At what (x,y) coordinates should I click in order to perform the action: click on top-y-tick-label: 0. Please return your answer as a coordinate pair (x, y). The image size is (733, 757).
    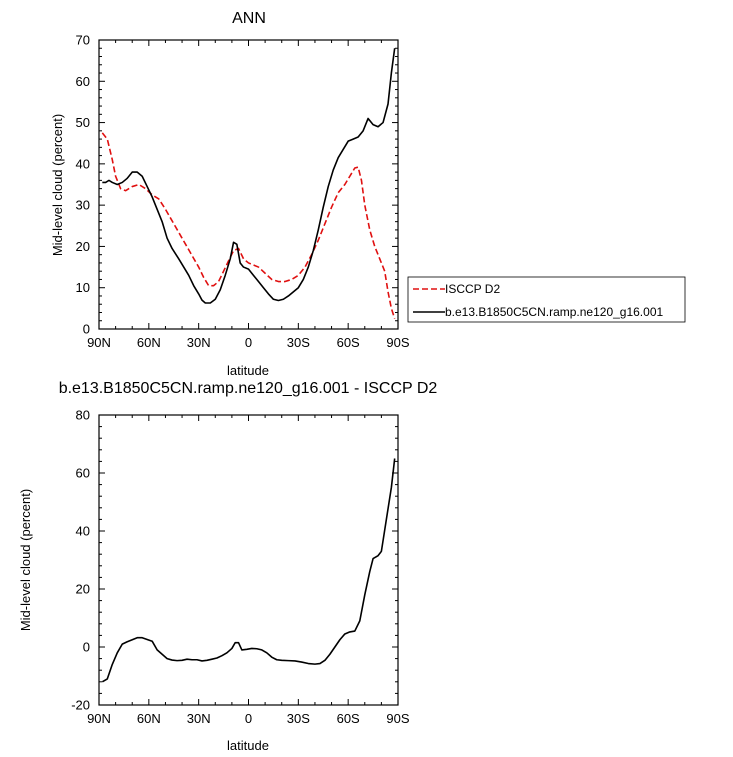
    Looking at the image, I should click on (86, 329).